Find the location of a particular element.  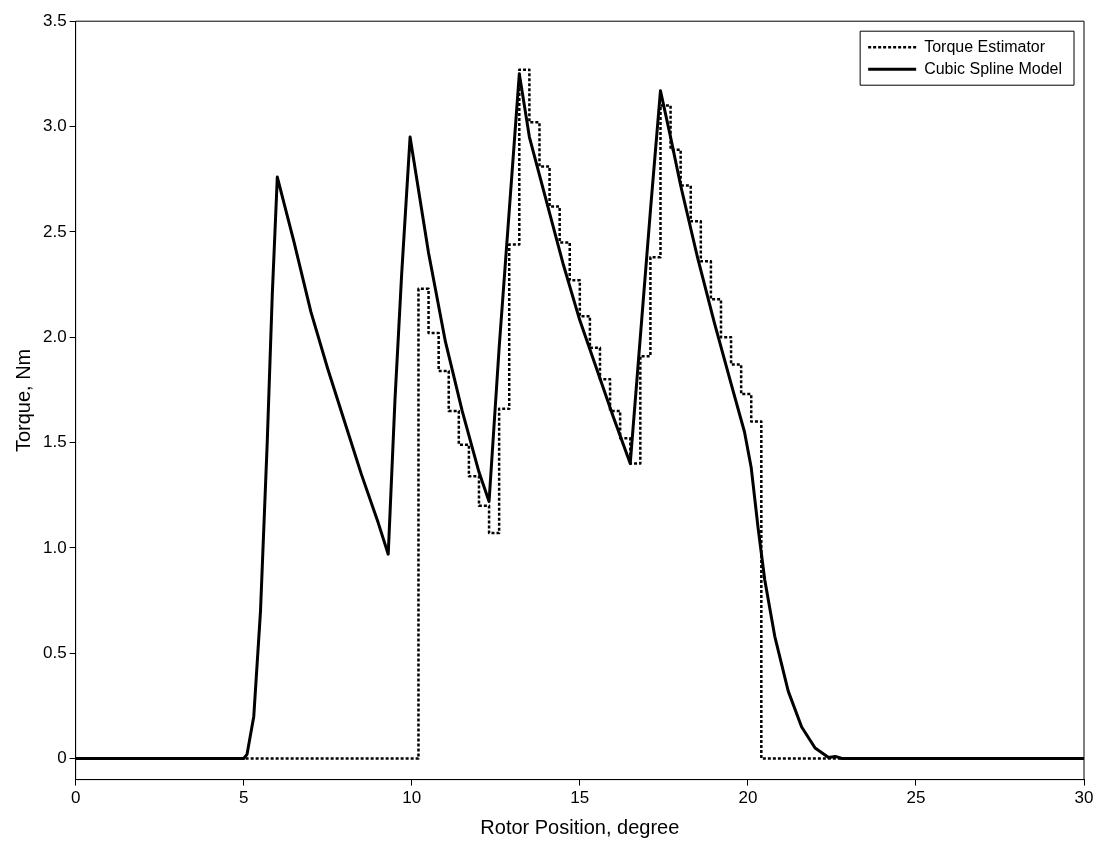

y-axis-title: Torque, Nm is located at coordinates (22, 400).